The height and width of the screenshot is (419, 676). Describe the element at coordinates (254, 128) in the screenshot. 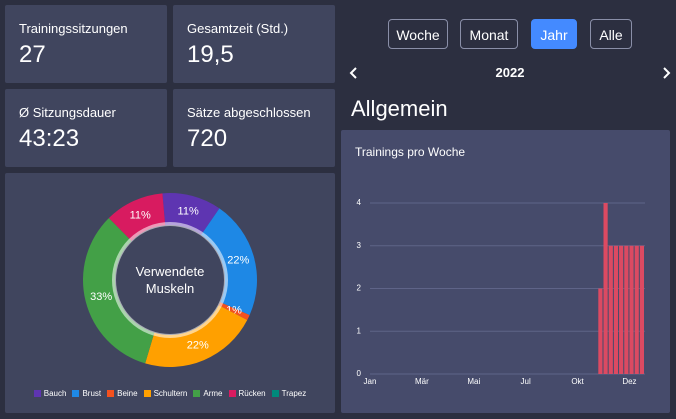

I see `stat-card: Sätze abgeschlossen 720` at that location.